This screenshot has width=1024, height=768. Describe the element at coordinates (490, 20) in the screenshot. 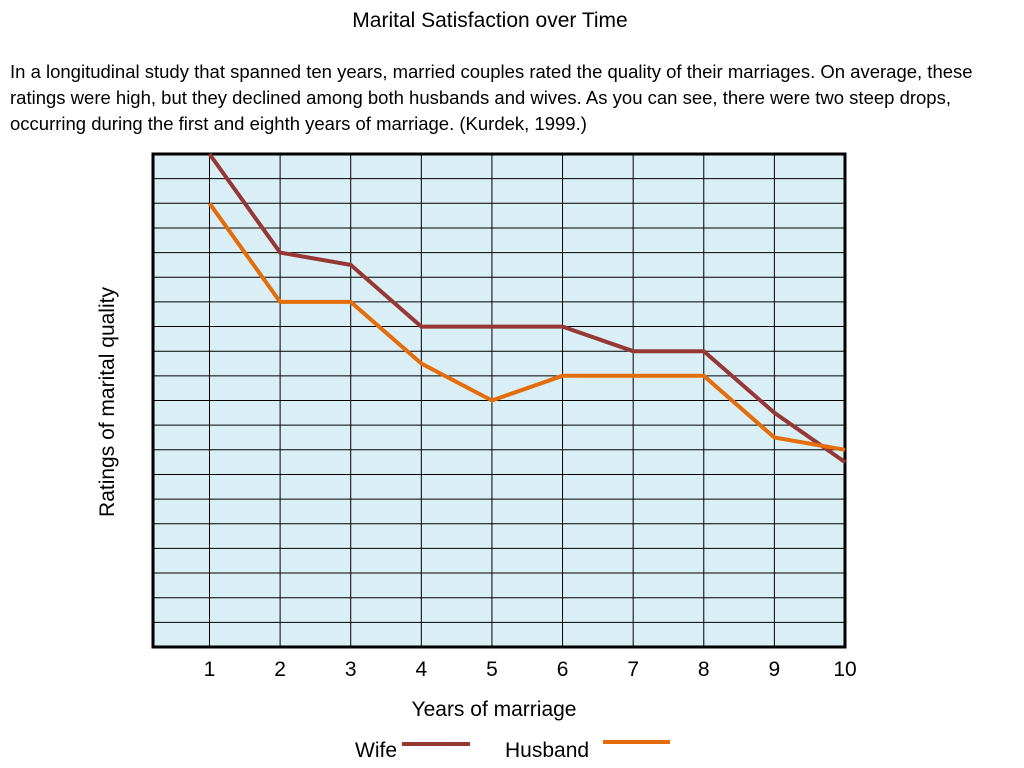

I see `slide-title: Marital Satisfaction over Time` at that location.